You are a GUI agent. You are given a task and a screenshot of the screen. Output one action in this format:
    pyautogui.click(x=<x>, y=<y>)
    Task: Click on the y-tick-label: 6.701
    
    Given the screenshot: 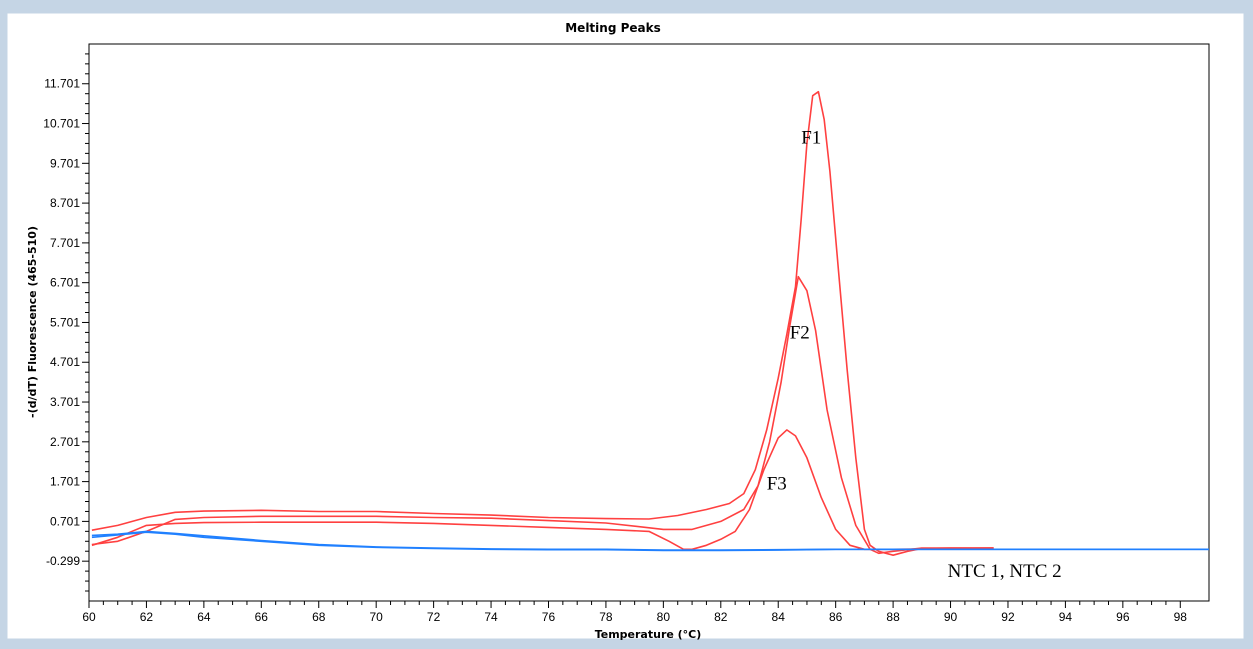 What is the action you would take?
    pyautogui.click(x=65, y=283)
    